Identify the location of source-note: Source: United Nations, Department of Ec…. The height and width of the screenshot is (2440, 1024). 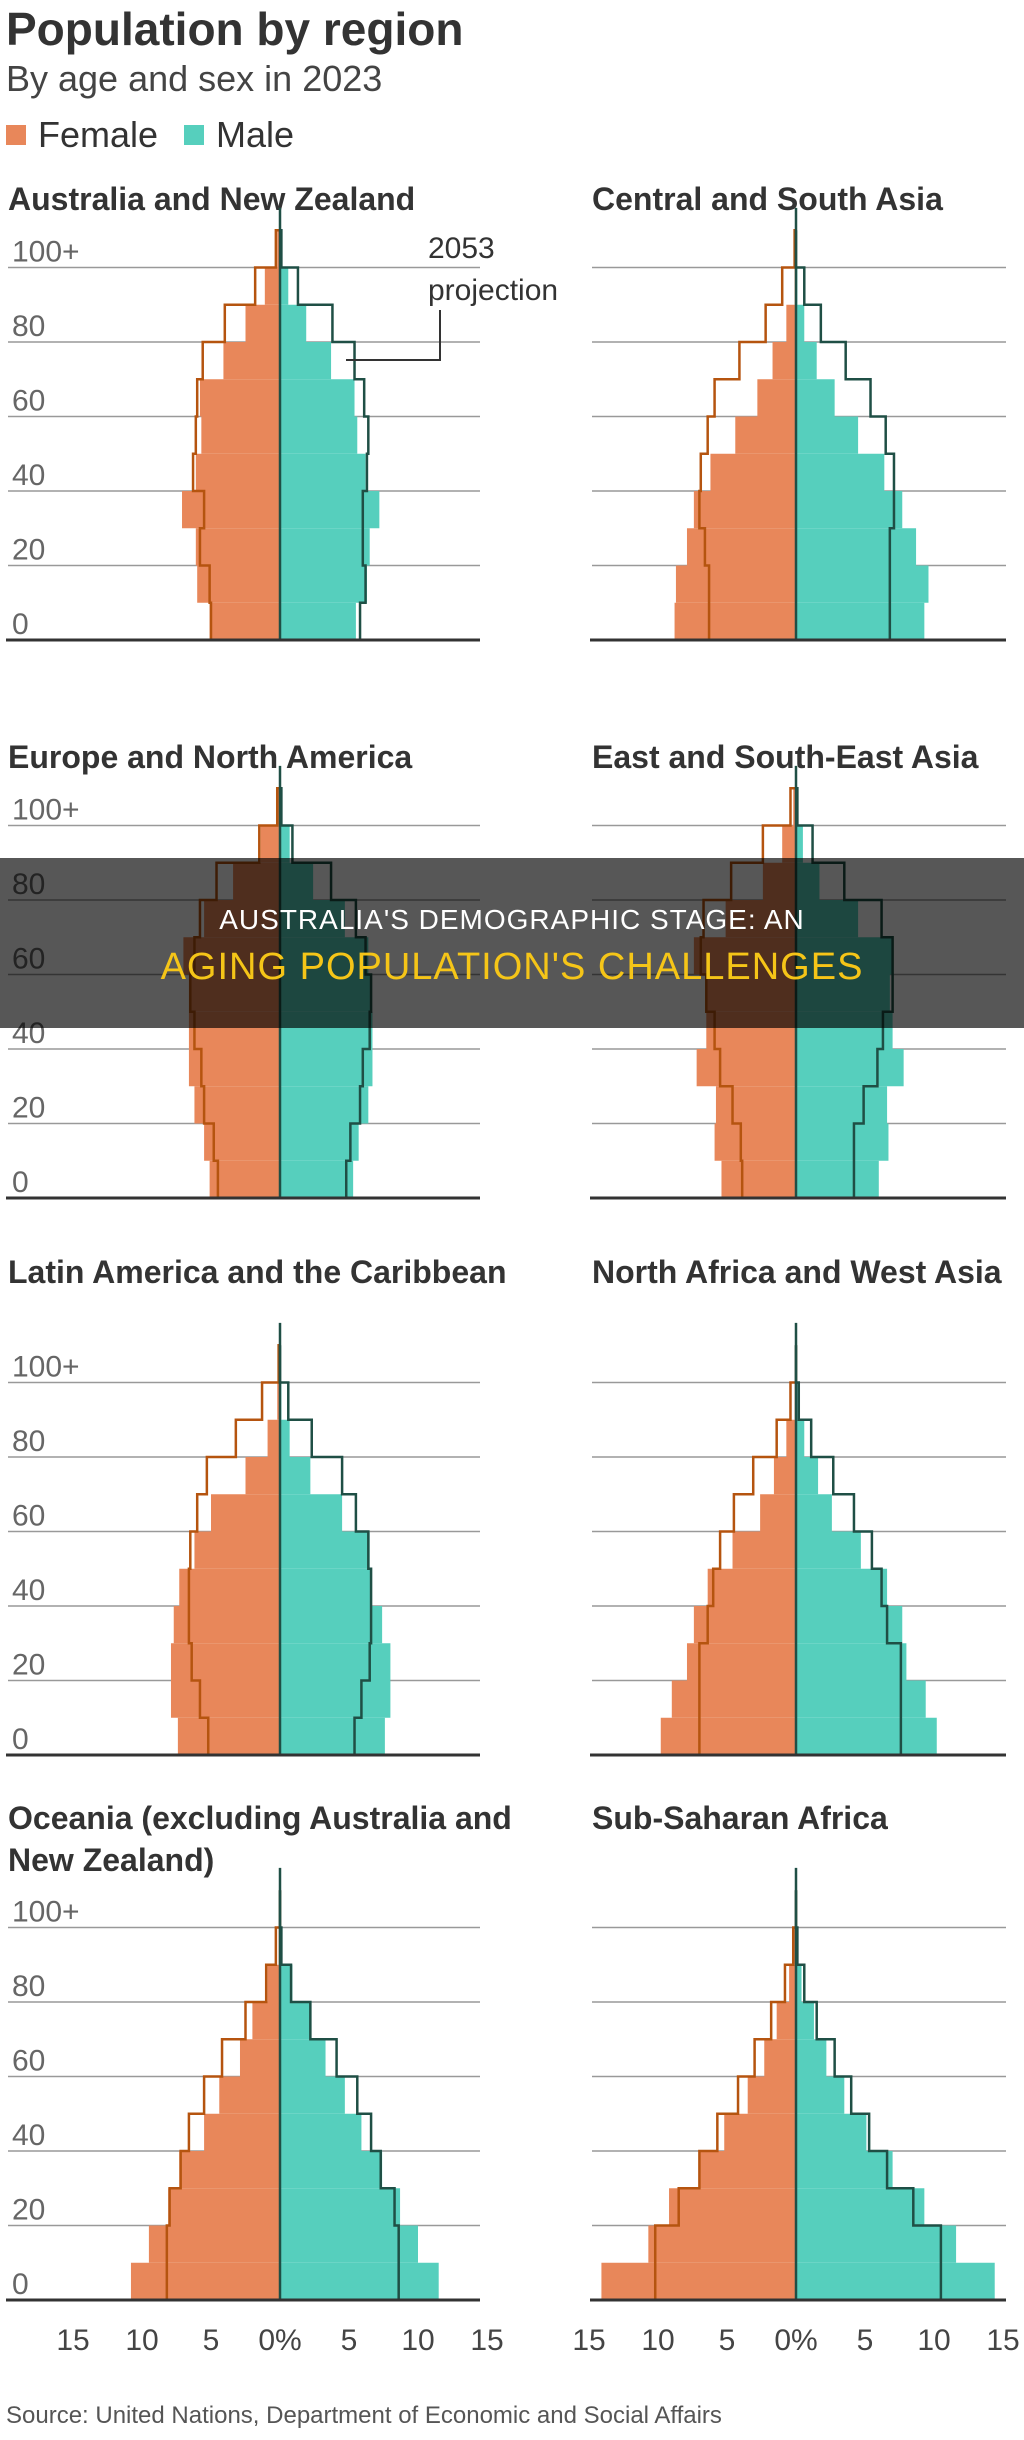
(364, 2415).